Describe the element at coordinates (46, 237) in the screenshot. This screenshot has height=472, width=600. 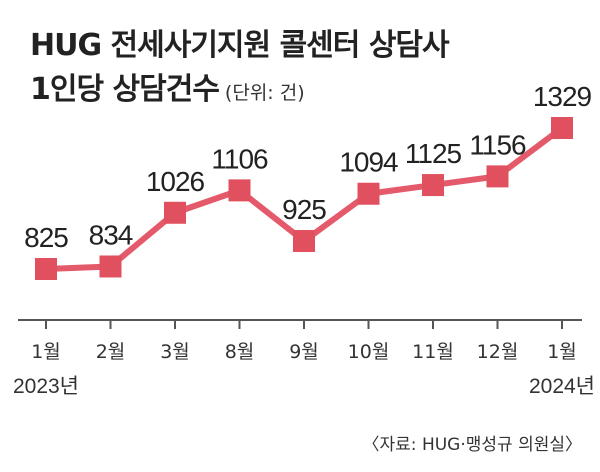
I see `data-label: 825` at that location.